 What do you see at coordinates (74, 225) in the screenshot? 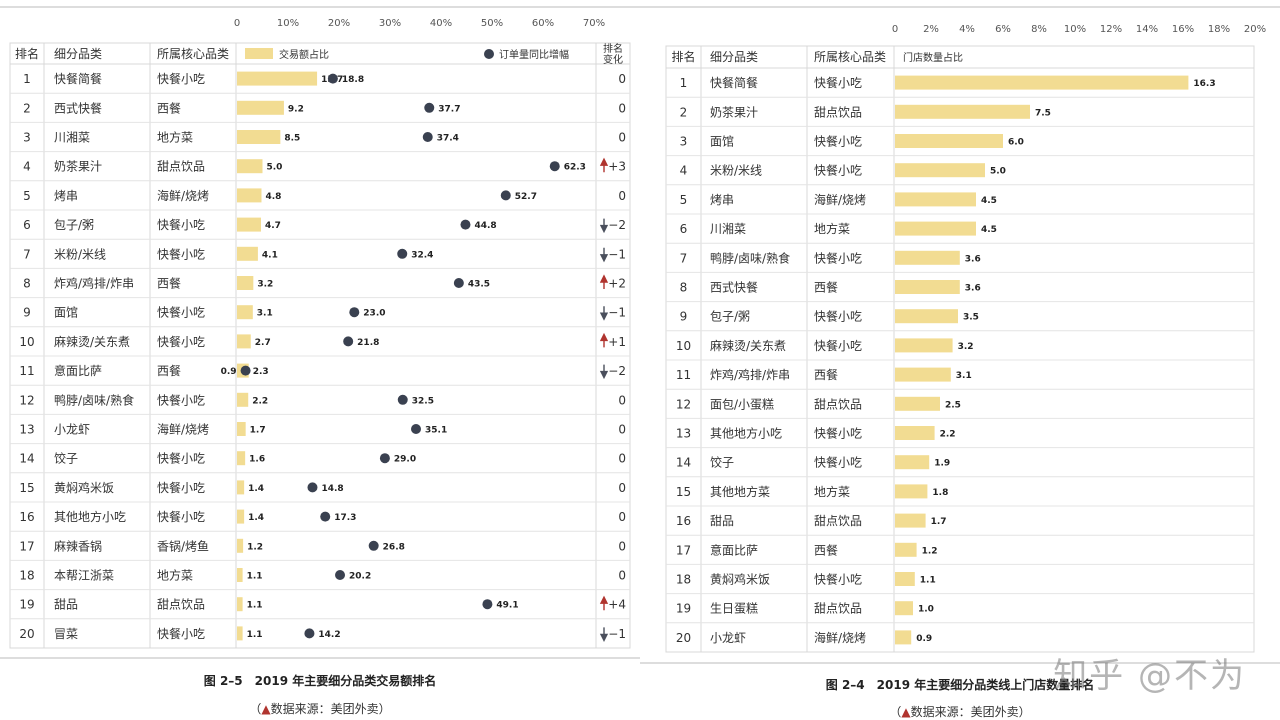
I see `category-cell: 包子/粥` at bounding box center [74, 225].